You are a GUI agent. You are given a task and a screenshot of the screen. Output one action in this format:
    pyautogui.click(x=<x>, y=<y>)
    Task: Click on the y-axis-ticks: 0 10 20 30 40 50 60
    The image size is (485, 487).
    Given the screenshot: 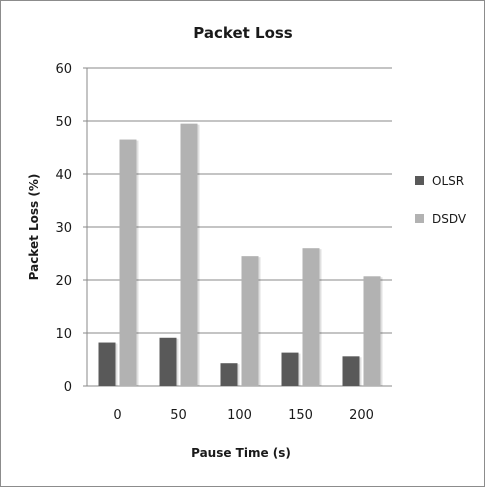 What is the action you would take?
    pyautogui.click(x=63, y=228)
    